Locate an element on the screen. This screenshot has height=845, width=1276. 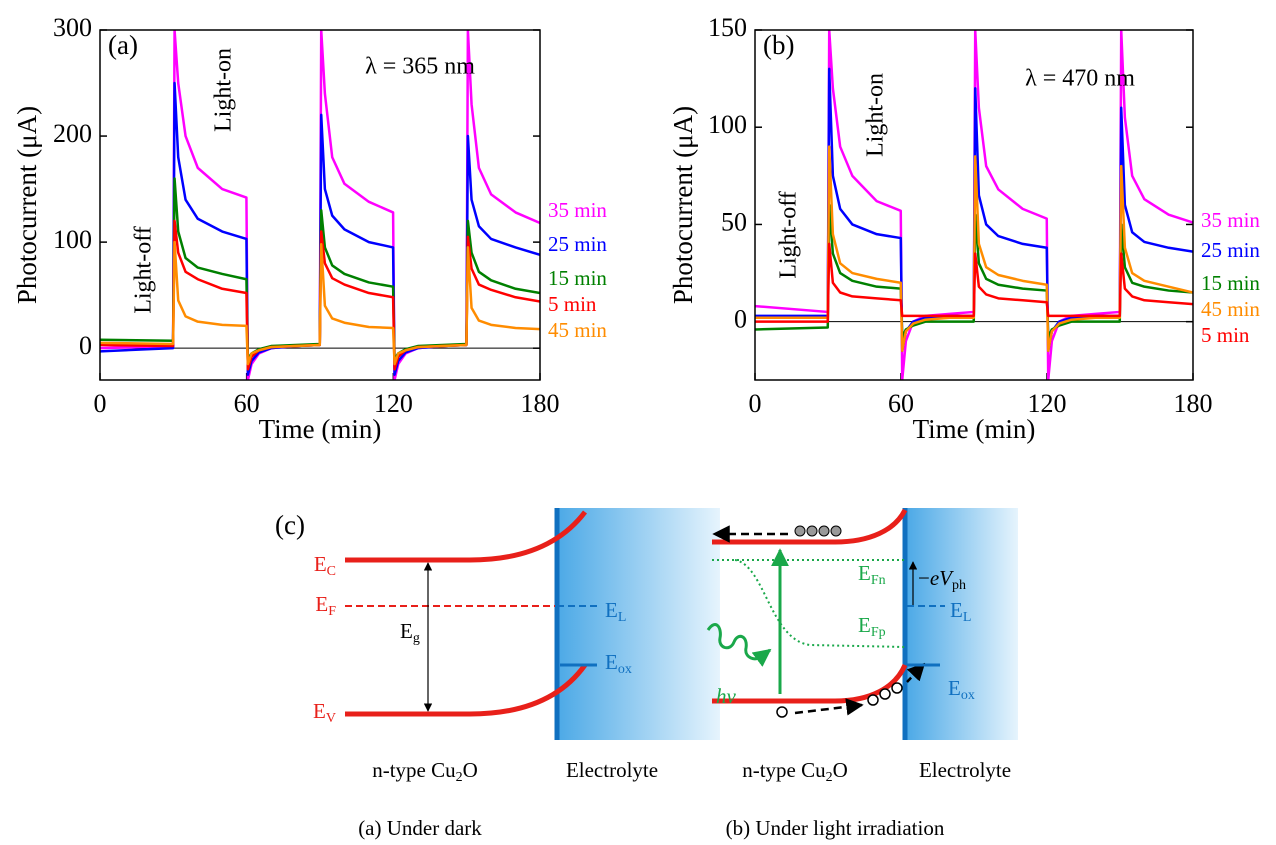
label-base: V is located at coordinates (946, 578).